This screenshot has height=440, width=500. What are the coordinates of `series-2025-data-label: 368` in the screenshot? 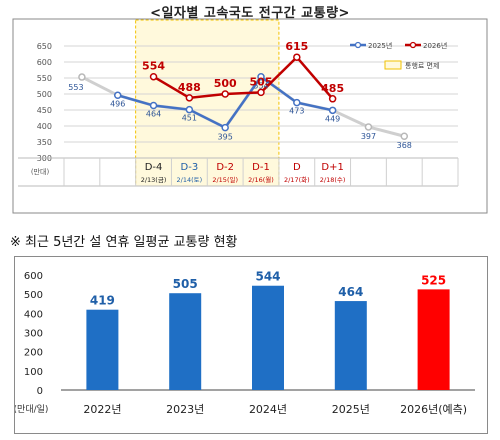 It's located at (404, 145).